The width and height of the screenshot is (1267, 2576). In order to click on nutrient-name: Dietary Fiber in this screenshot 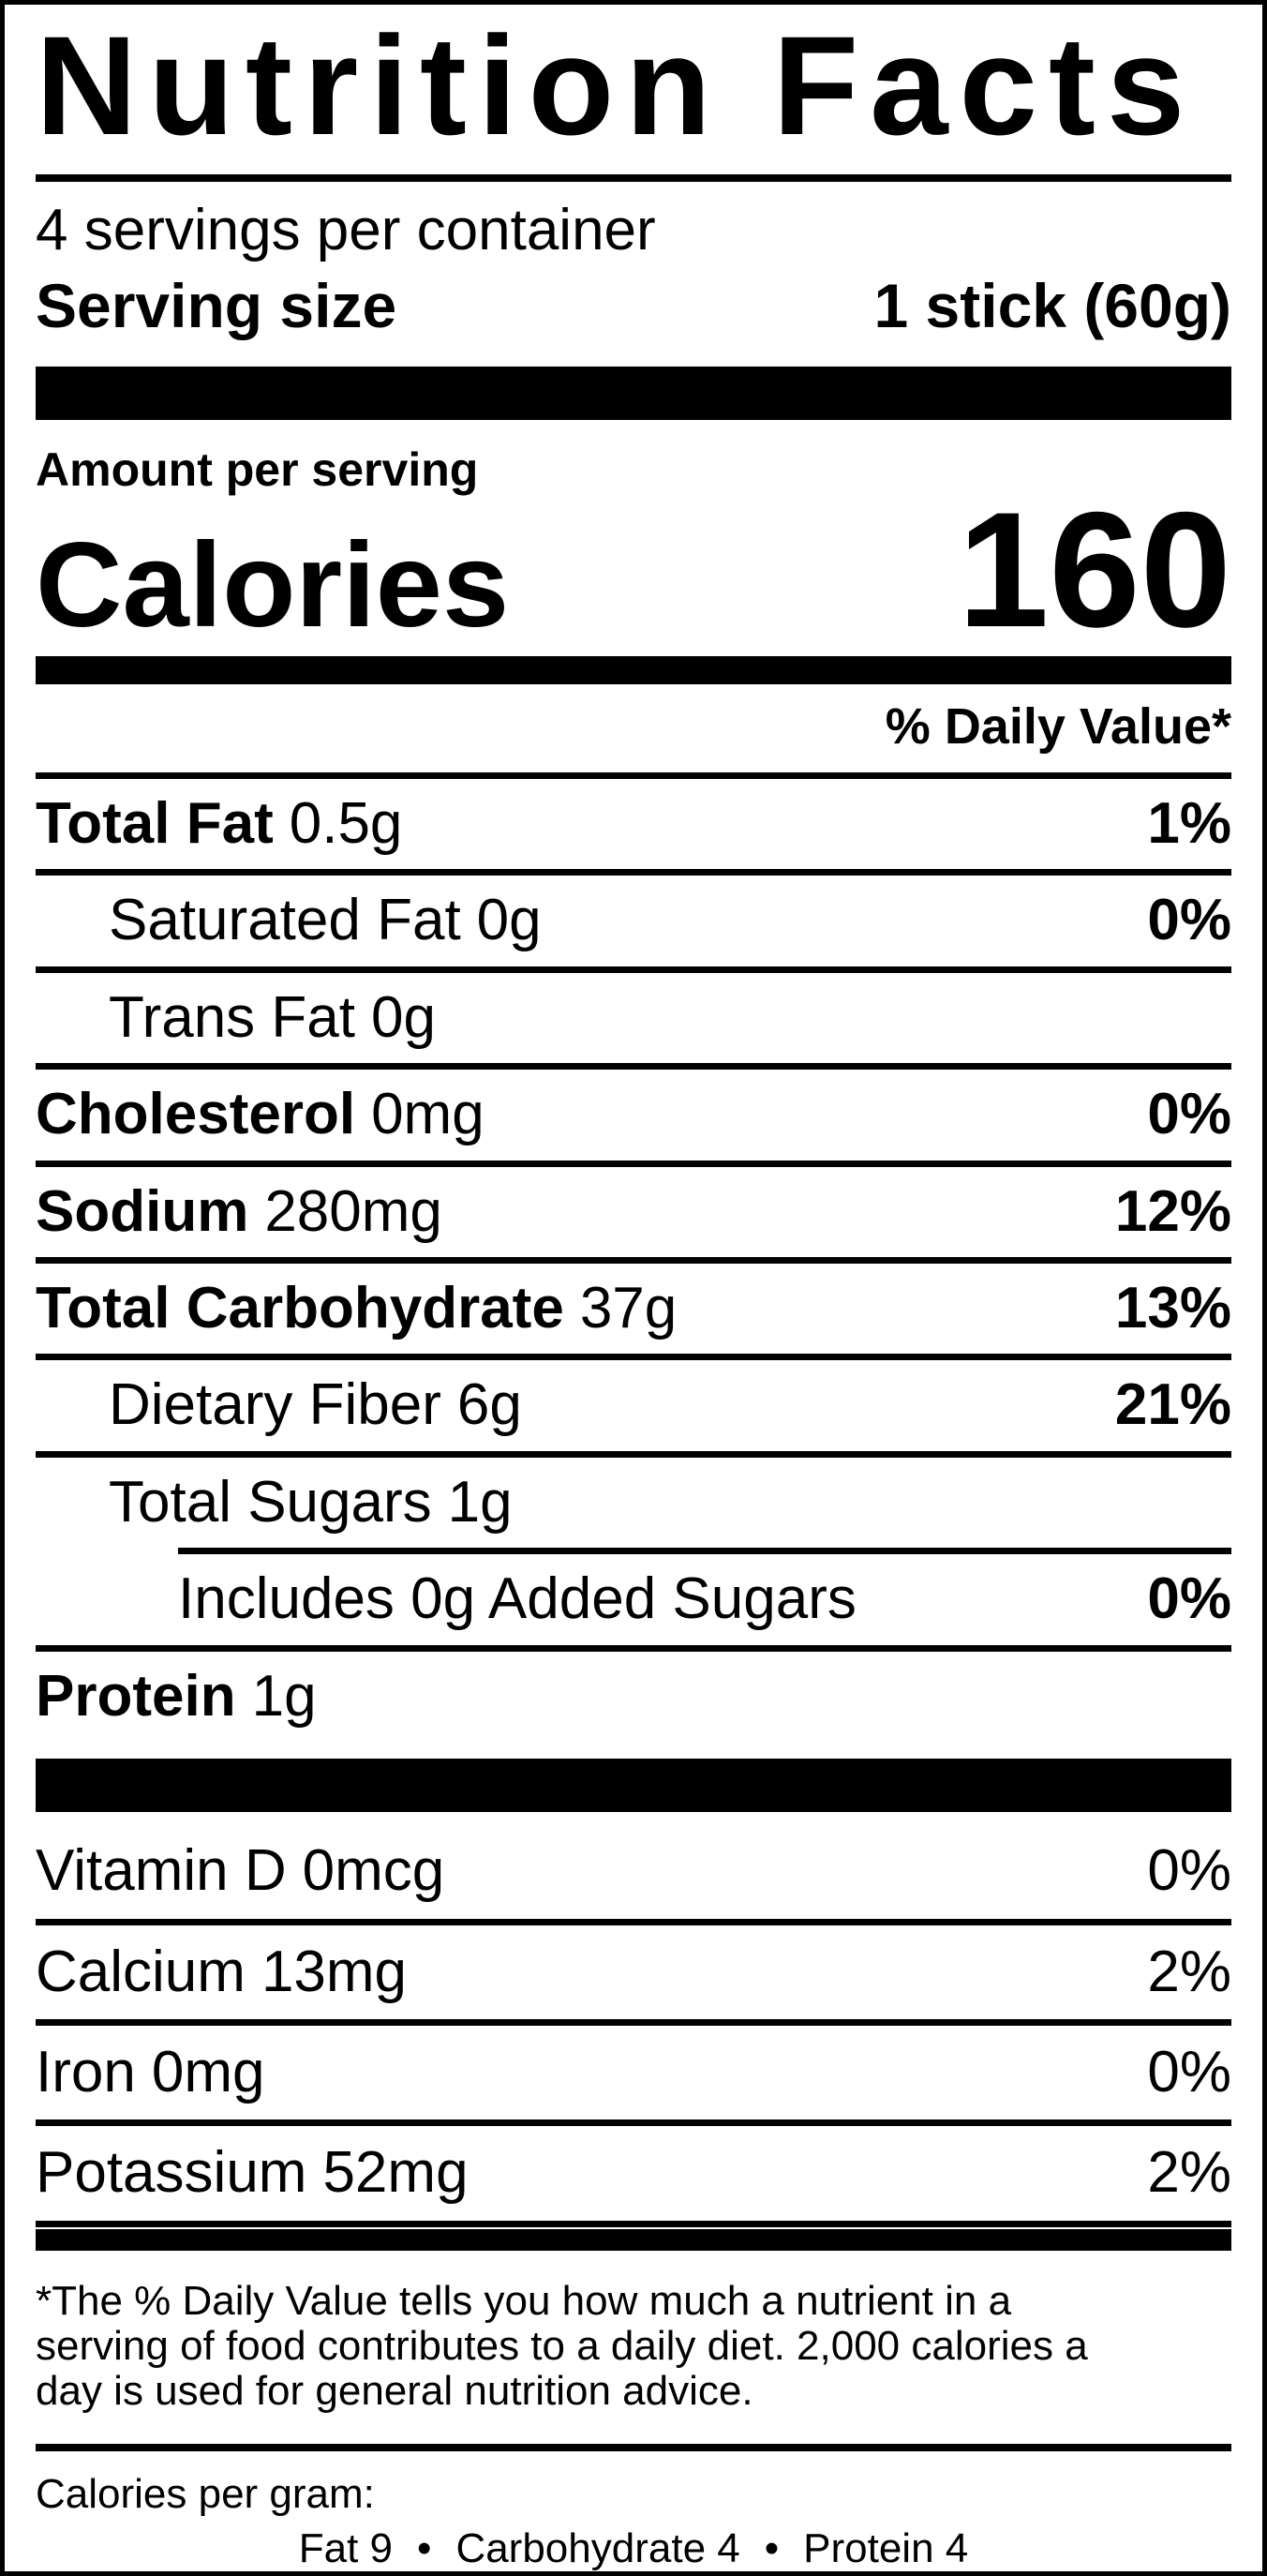, I will do `click(275, 1405)`.